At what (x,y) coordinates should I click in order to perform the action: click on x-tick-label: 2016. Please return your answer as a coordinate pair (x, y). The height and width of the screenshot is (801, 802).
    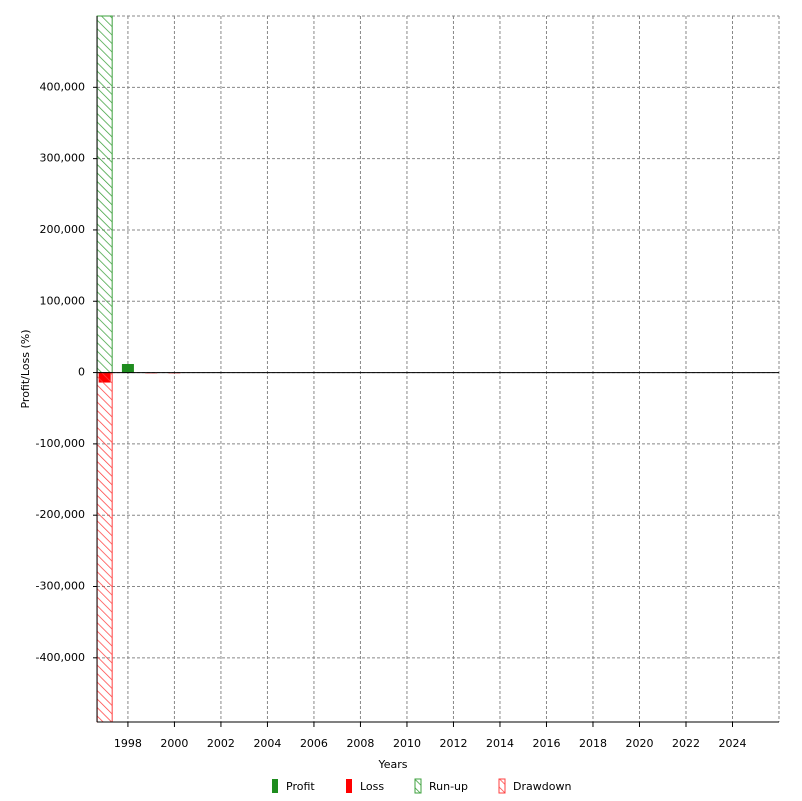
    Looking at the image, I should click on (546, 743).